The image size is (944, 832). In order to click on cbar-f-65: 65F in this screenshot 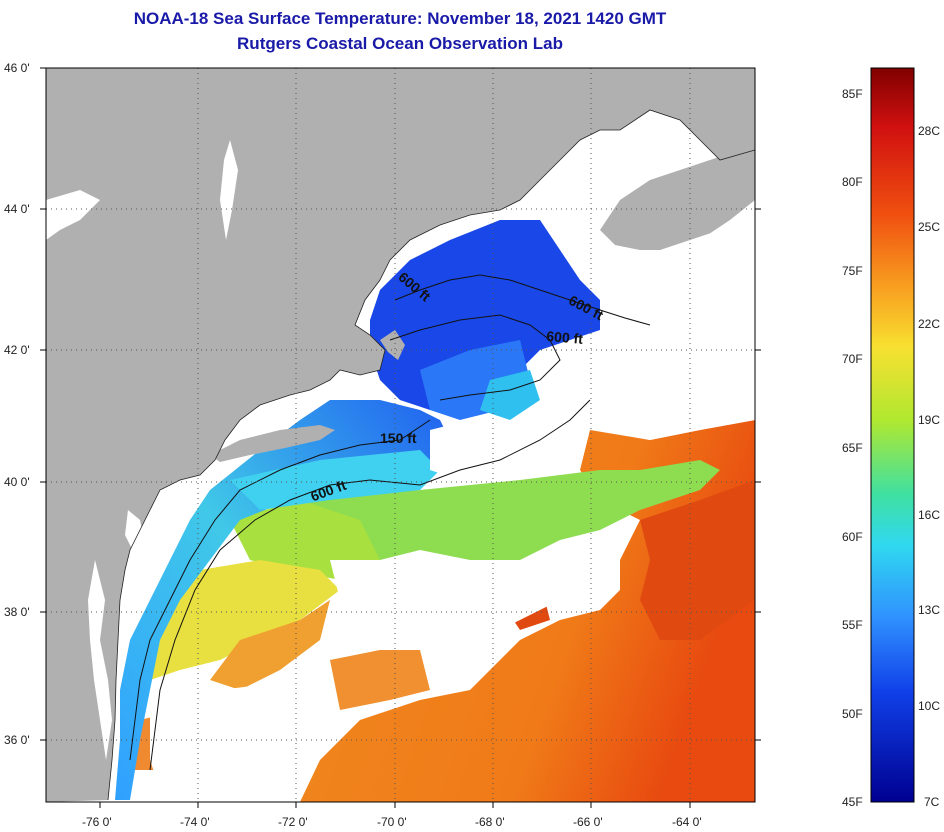, I will do `click(852, 448)`.